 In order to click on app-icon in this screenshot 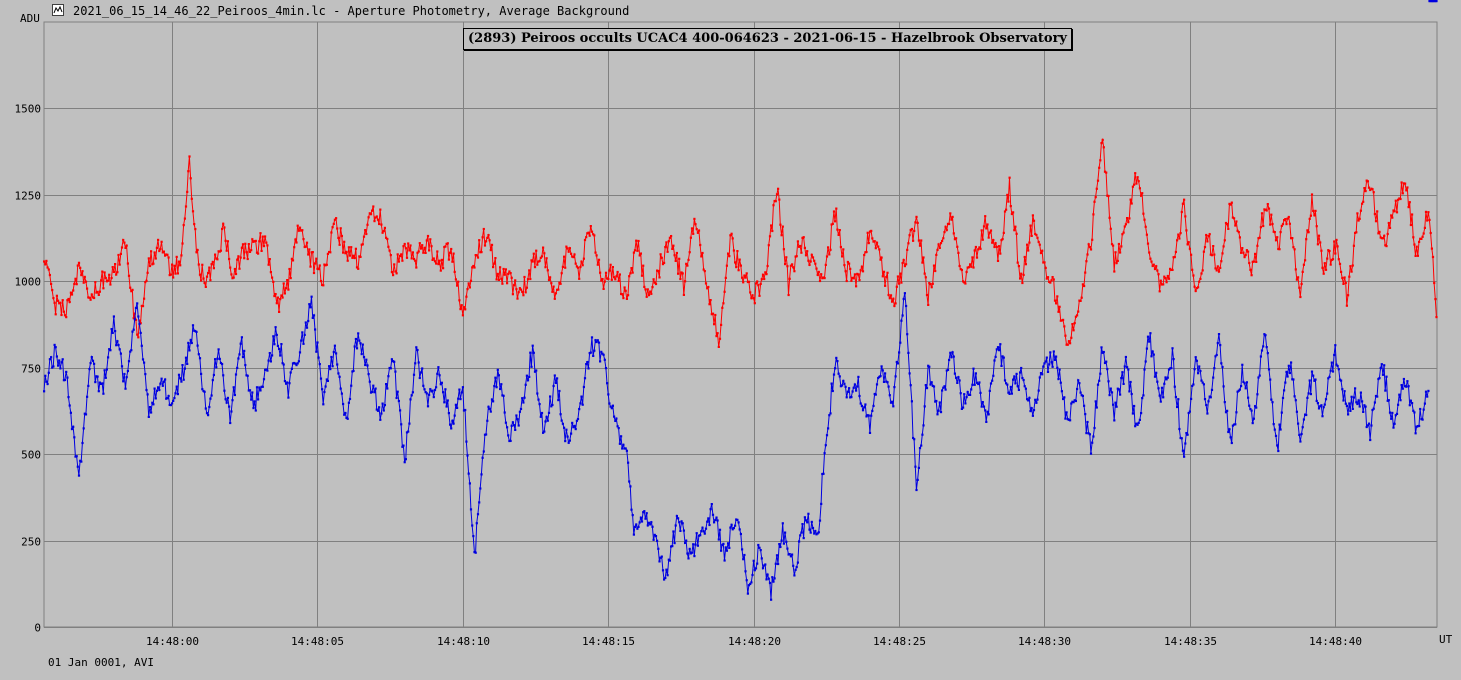, I will do `click(58, 10)`.